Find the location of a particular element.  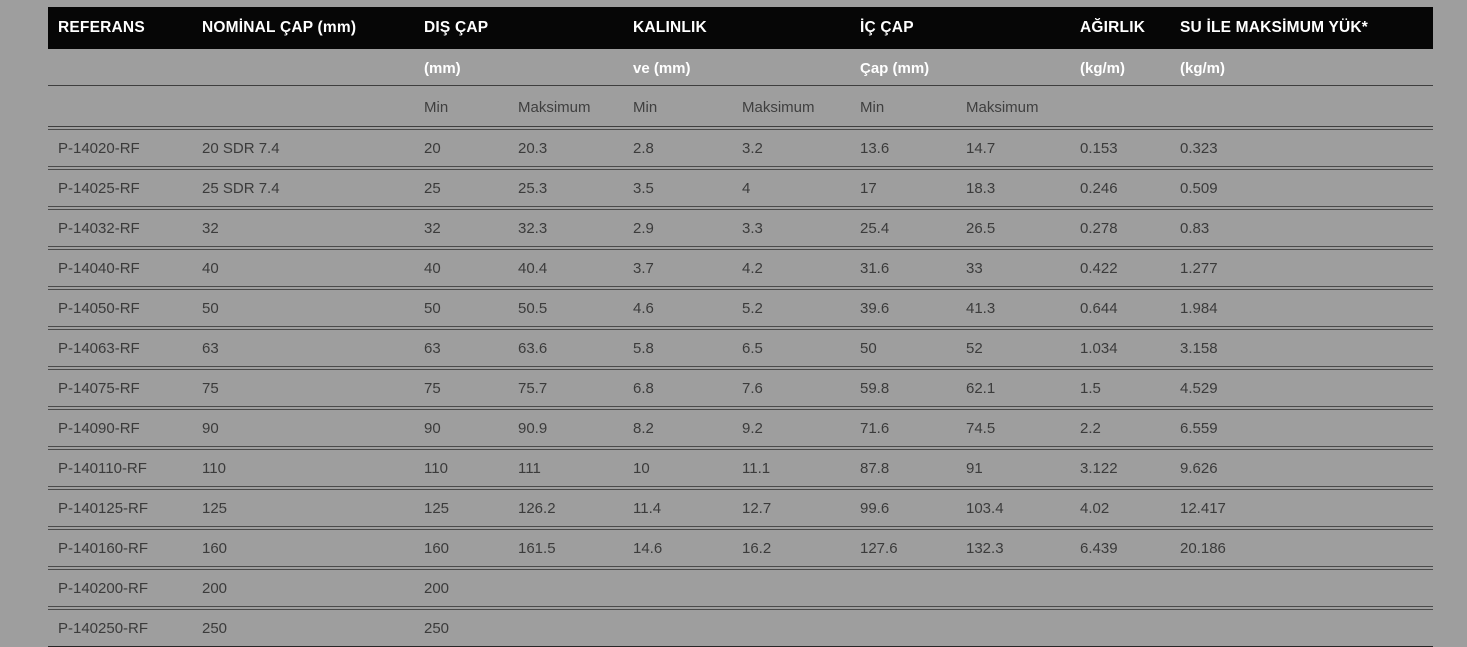

table-cell: 1.277 is located at coordinates (1301, 268).